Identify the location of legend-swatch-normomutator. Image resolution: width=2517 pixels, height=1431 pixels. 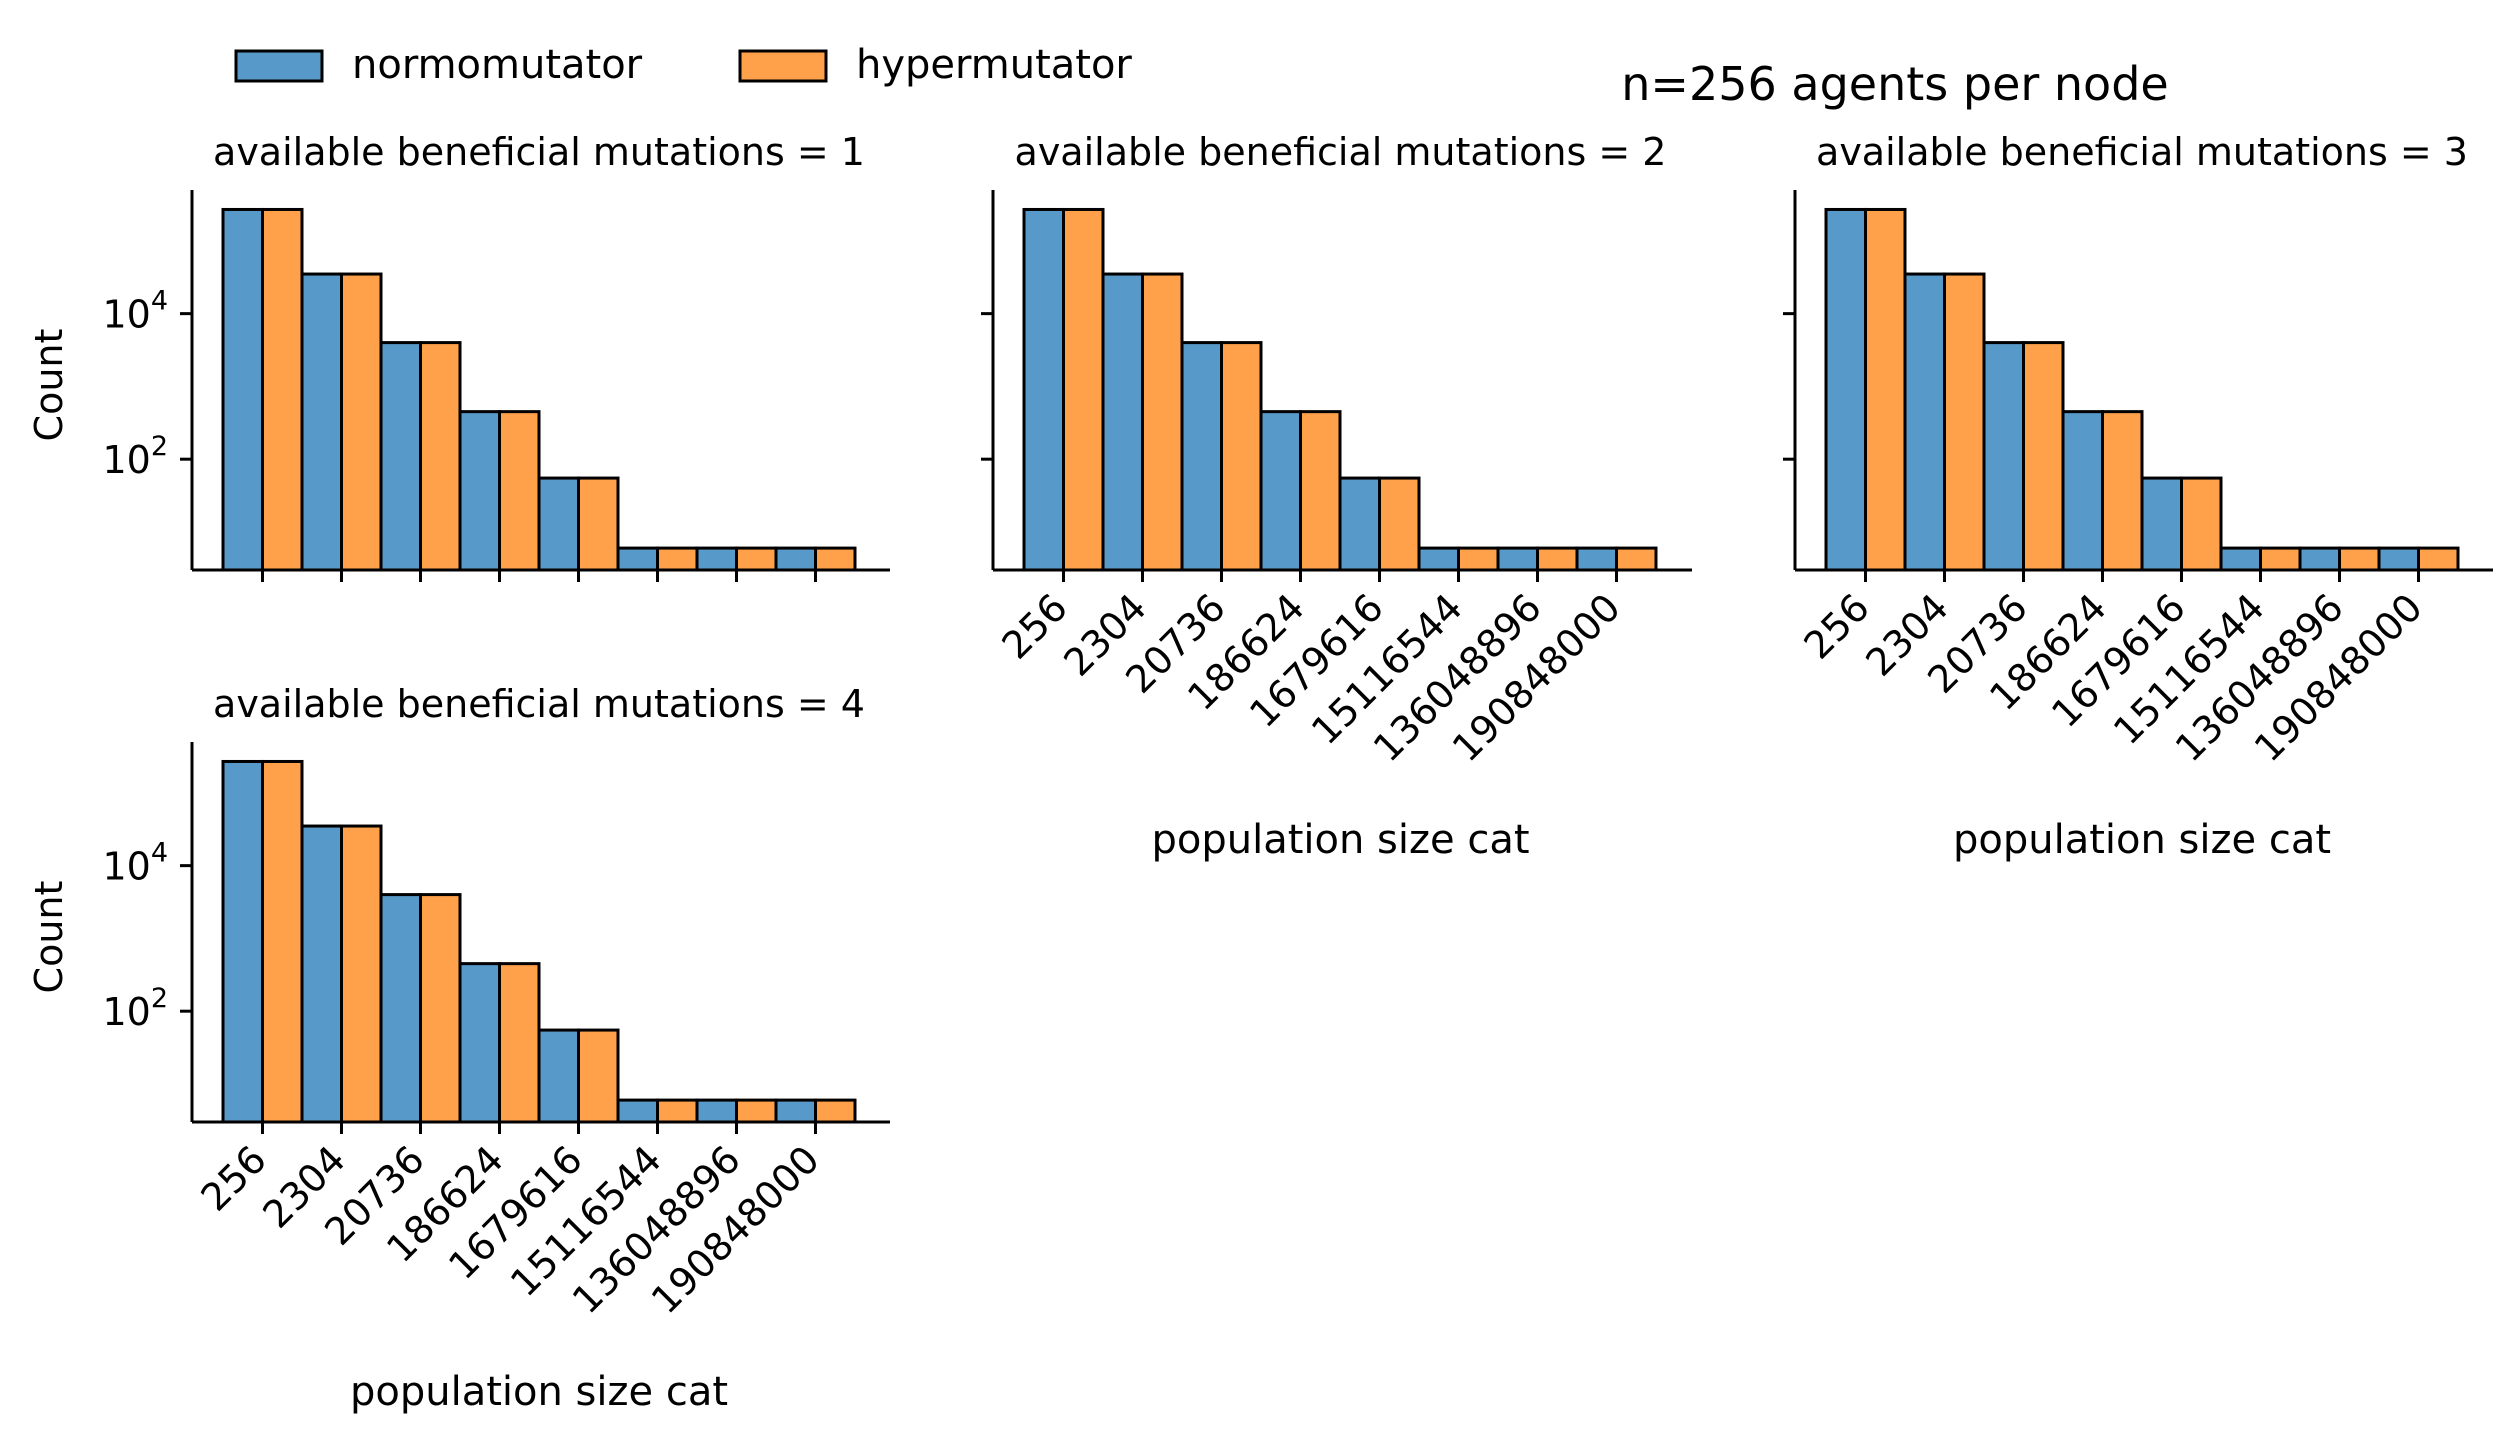
(279, 66).